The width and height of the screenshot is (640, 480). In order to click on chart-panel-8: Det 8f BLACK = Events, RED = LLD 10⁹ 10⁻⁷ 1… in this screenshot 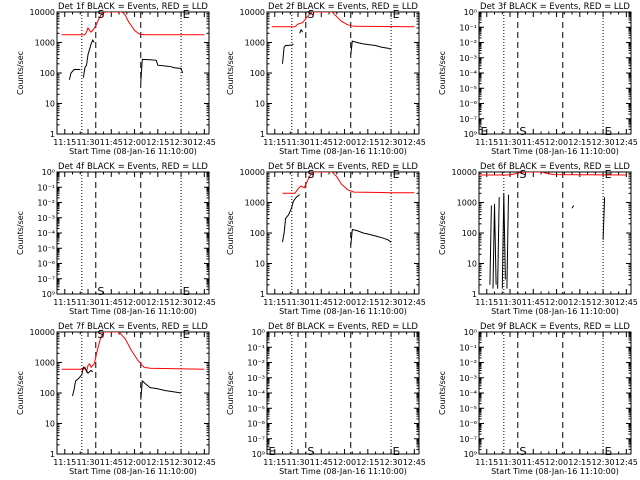, I will do `click(326, 399)`.